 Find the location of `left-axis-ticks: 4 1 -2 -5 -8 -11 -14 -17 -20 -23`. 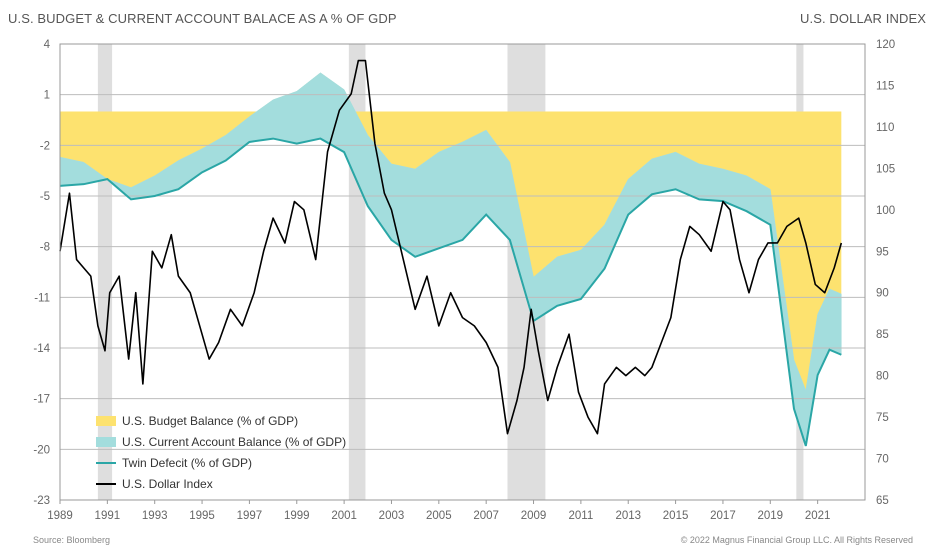

left-axis-ticks: 4 1 -2 -5 -8 -11 -14 -17 -20 -23 is located at coordinates (41, 273).